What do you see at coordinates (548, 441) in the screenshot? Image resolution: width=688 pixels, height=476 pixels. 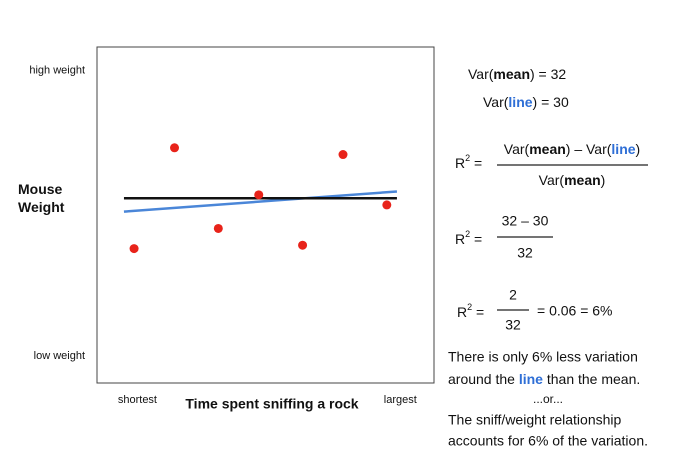 I see `conclusion: accounts for 6% of the variation.` at bounding box center [548, 441].